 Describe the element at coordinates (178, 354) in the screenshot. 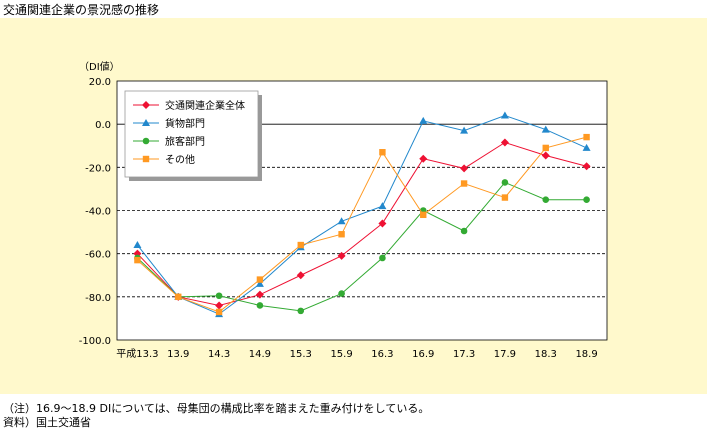

I see `x-tick-label: 13.9` at that location.